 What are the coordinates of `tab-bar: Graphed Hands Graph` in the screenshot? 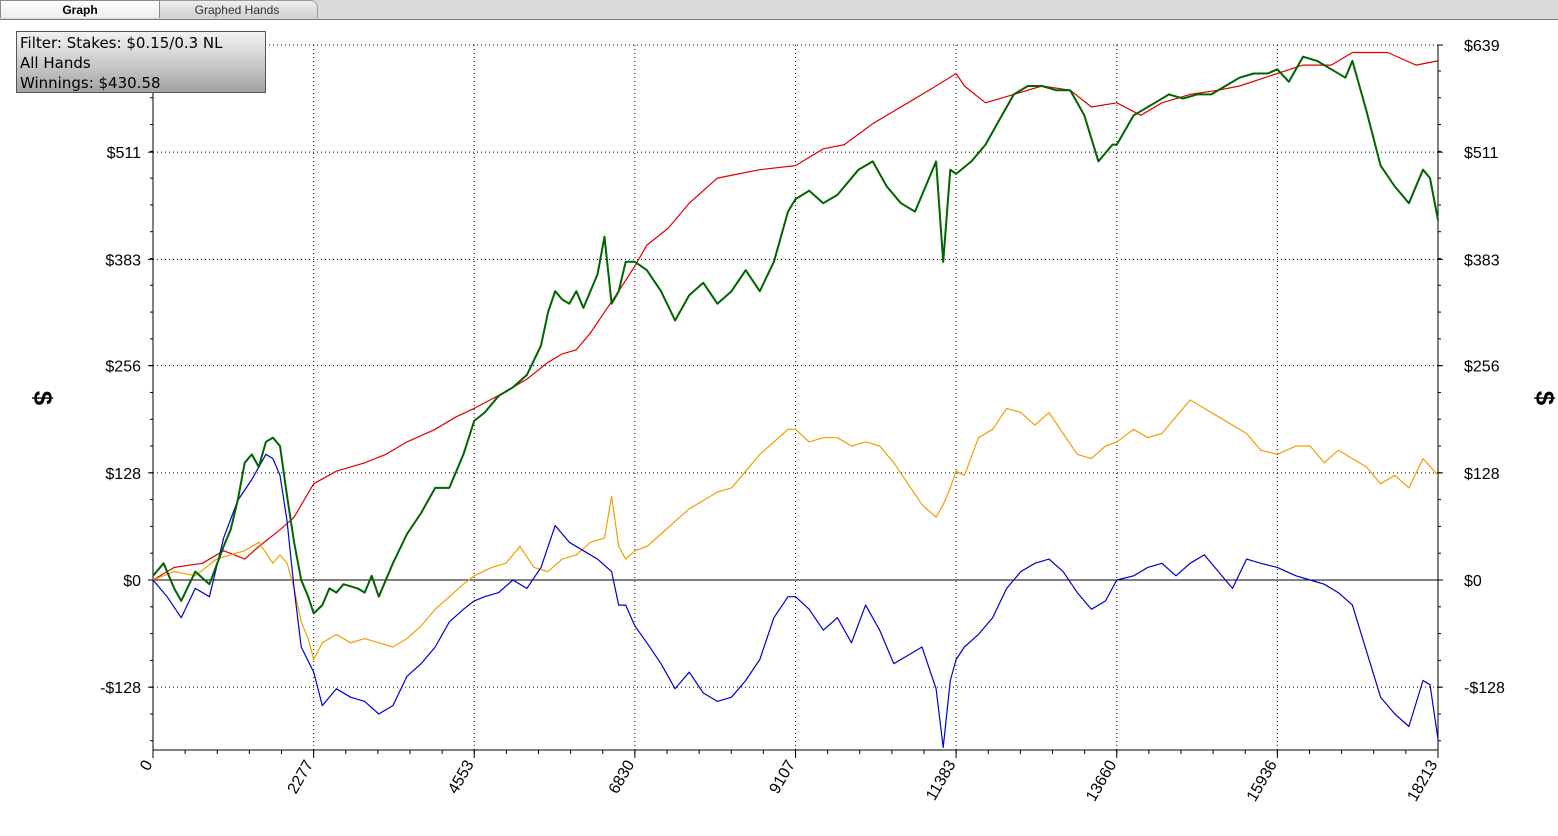 It's located at (779, 10).